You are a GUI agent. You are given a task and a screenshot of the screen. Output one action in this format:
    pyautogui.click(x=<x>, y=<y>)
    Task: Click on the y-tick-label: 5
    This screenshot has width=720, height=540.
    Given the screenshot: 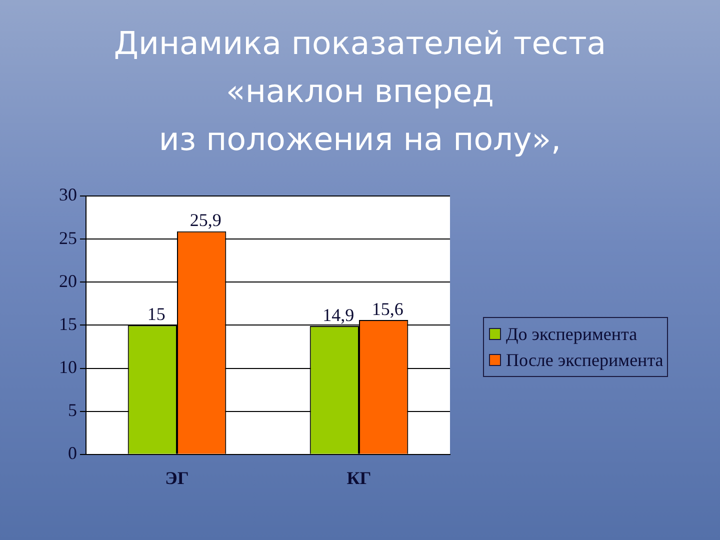 What is the action you would take?
    pyautogui.click(x=72, y=410)
    